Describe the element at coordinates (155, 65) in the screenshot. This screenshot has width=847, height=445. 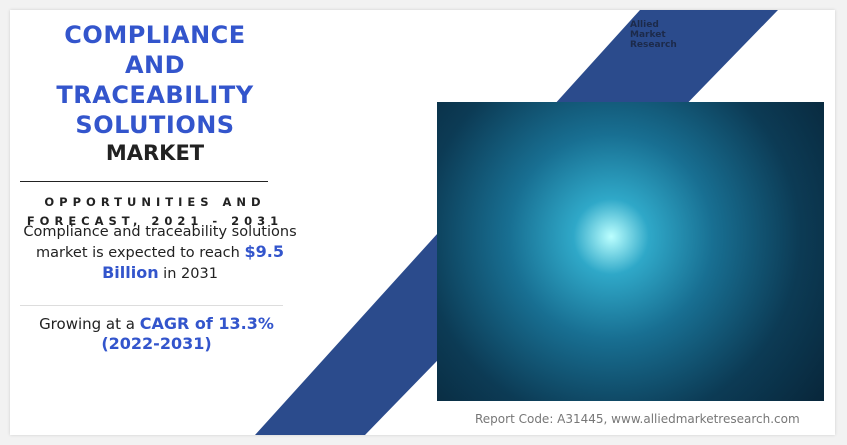
I see `title-line: AND` at that location.